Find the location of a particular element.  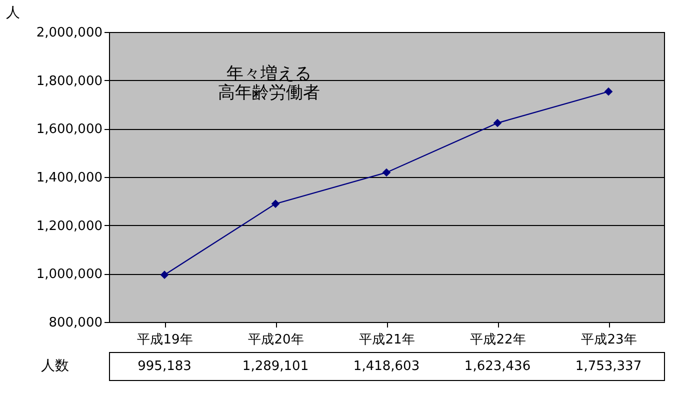

y-tick-label: 1,000,000 is located at coordinates (69, 274).